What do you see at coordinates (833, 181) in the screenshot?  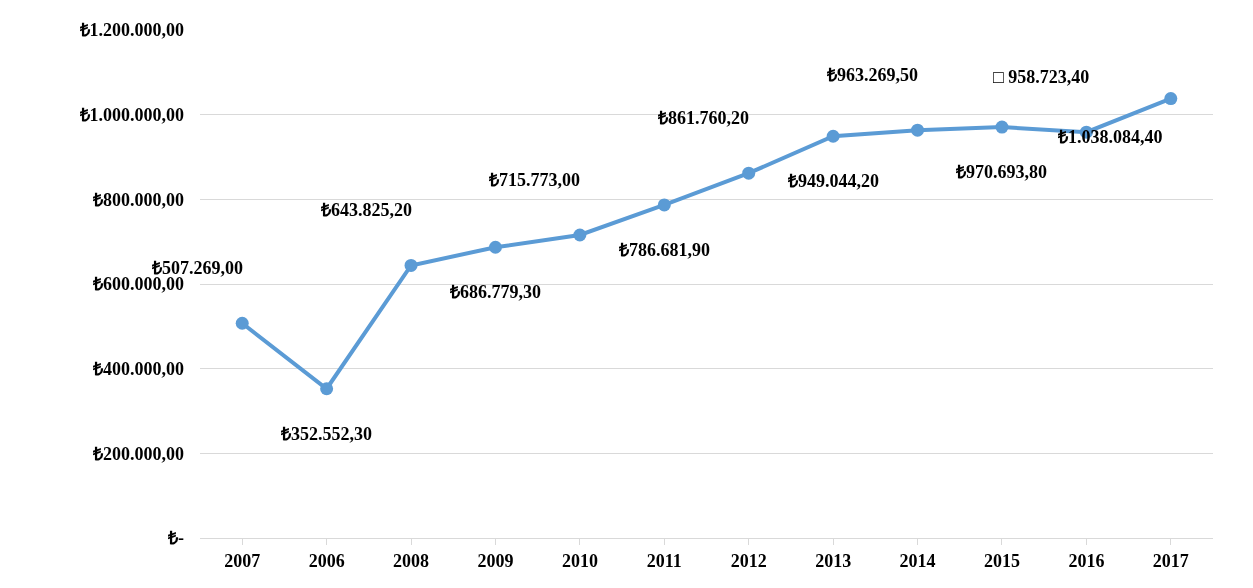 I see `data-label: ₺949.044,20` at bounding box center [833, 181].